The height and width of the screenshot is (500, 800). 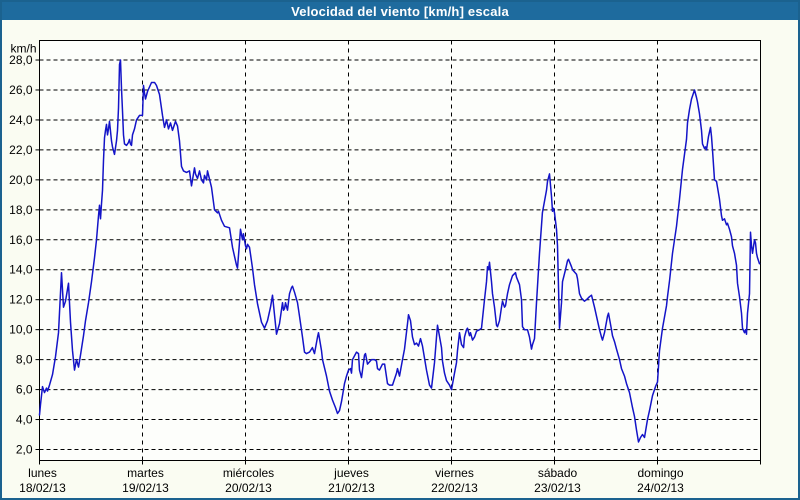 I want to click on x-date-label: 19/02/13, so click(x=145, y=488).